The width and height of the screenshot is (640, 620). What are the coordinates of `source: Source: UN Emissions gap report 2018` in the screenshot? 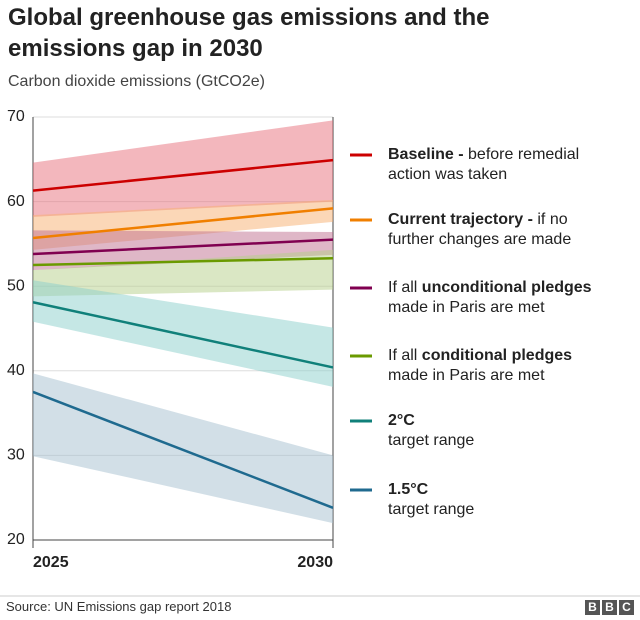 It's located at (119, 606).